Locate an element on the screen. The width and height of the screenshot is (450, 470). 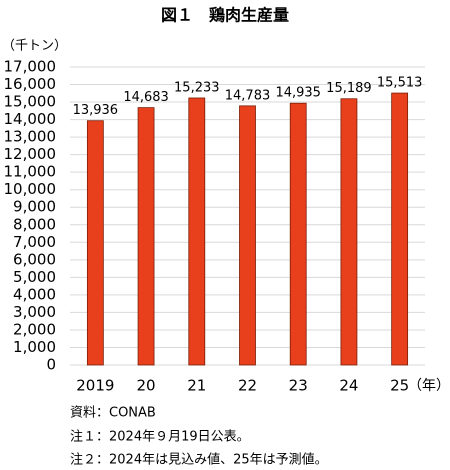
x-tick-label: 2019 is located at coordinates (95, 386).